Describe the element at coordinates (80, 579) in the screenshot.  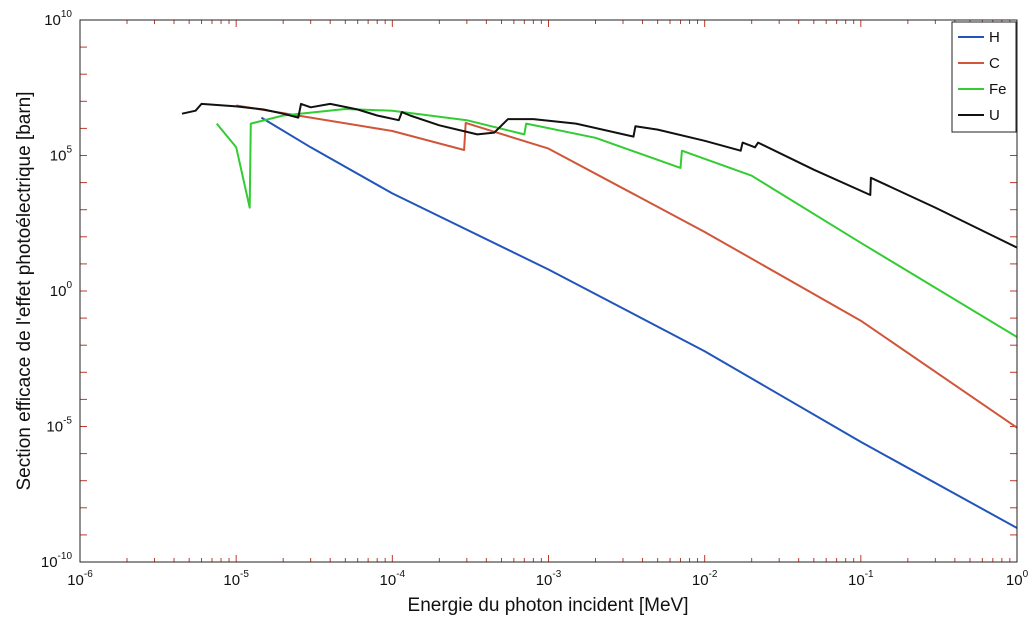
I see `x-tick-label: 10⁻⁶` at that location.